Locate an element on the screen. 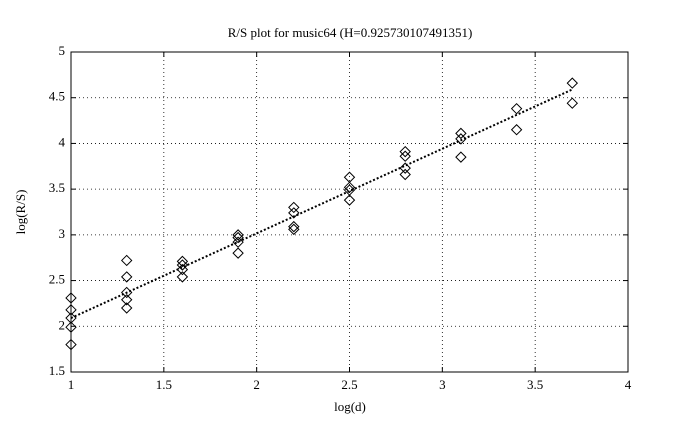 Image resolution: width=678 pixels, height=430 pixels. y-tick-label: 3.5 is located at coordinates (57, 187).